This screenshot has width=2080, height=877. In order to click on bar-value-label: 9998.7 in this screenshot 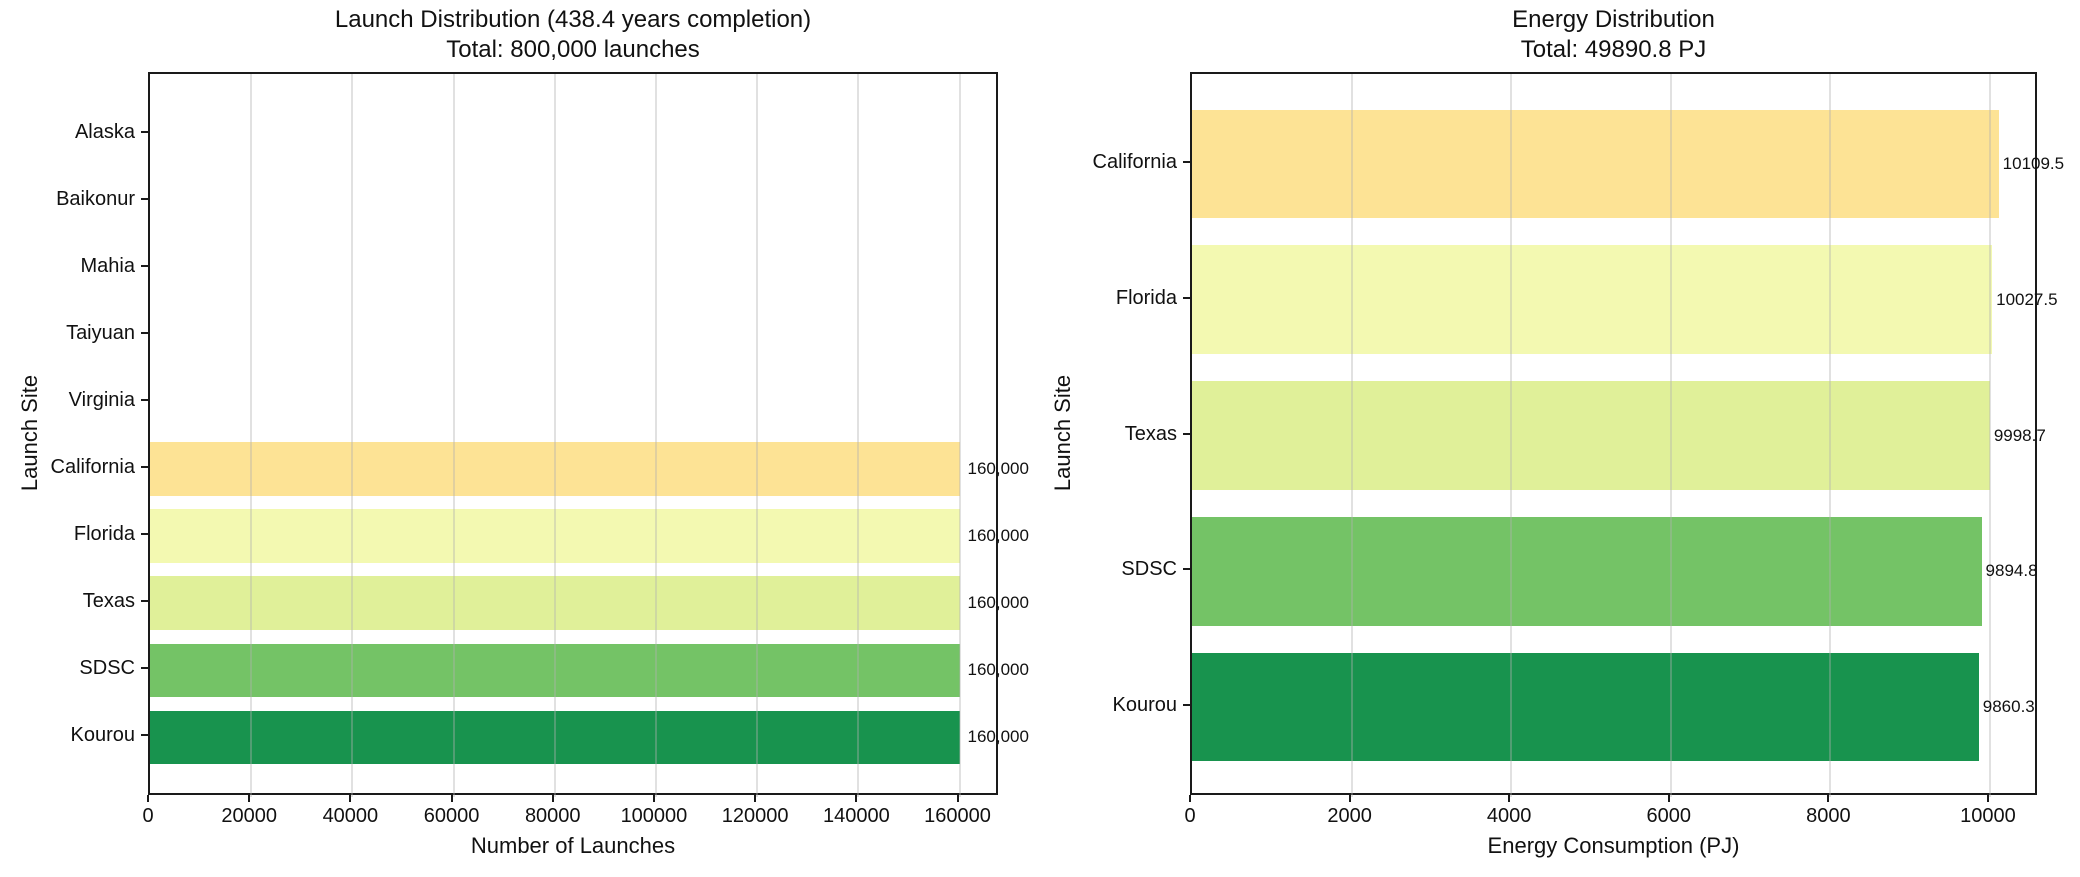, I will do `click(2019, 435)`.